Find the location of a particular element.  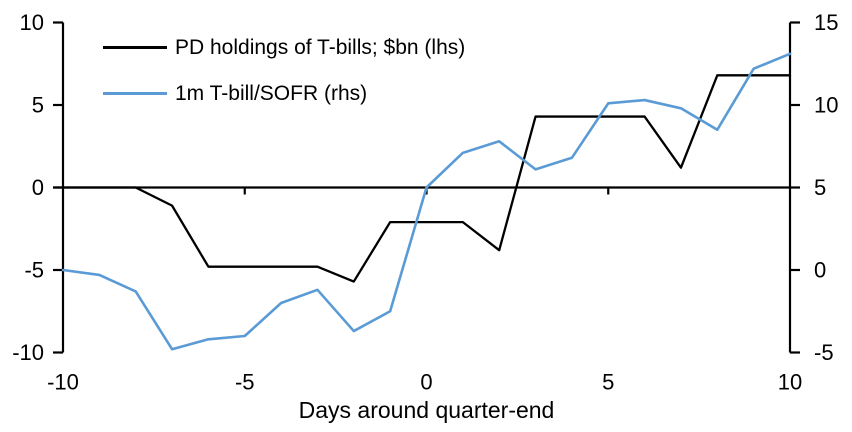

left-axis-tick-label: 0 is located at coordinates (38, 187).